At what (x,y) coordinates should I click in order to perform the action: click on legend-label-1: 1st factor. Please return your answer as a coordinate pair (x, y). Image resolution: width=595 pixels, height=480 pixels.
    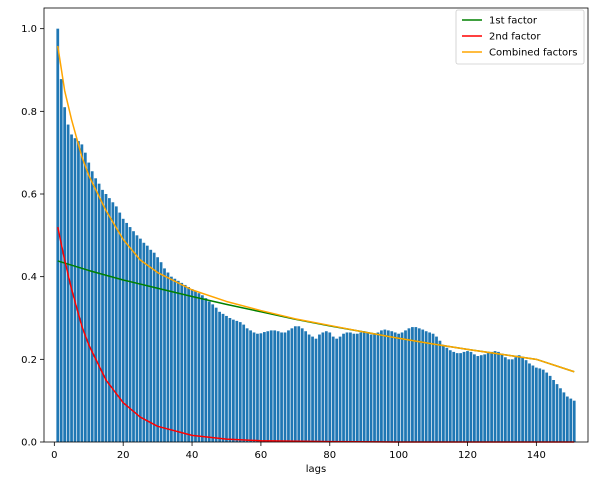
    Looking at the image, I should click on (513, 21).